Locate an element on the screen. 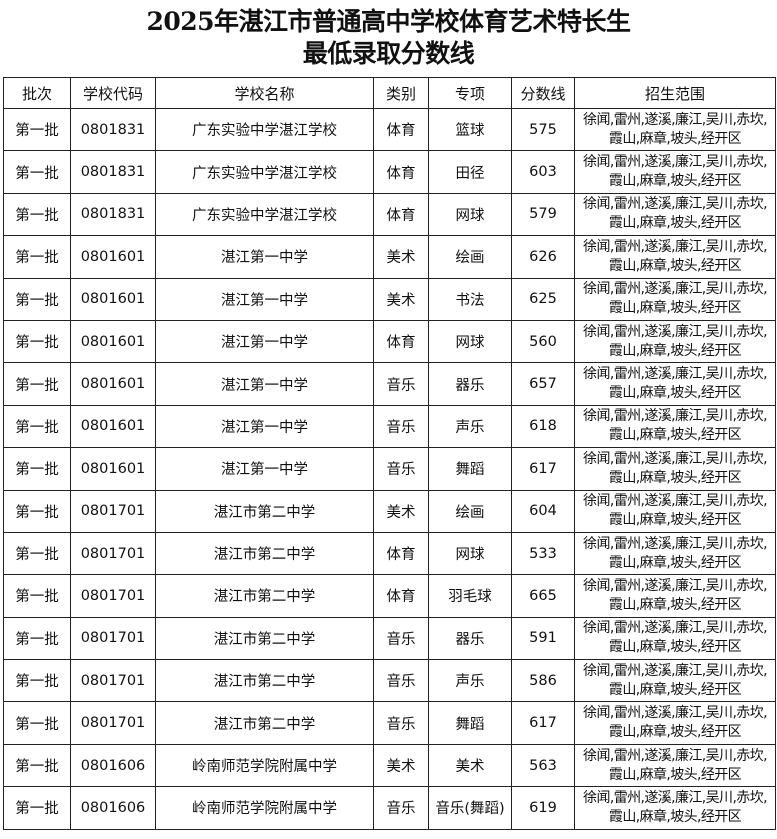 The image size is (777, 839). cell-school-name: 岭南师范学院附属中学 is located at coordinates (264, 765).